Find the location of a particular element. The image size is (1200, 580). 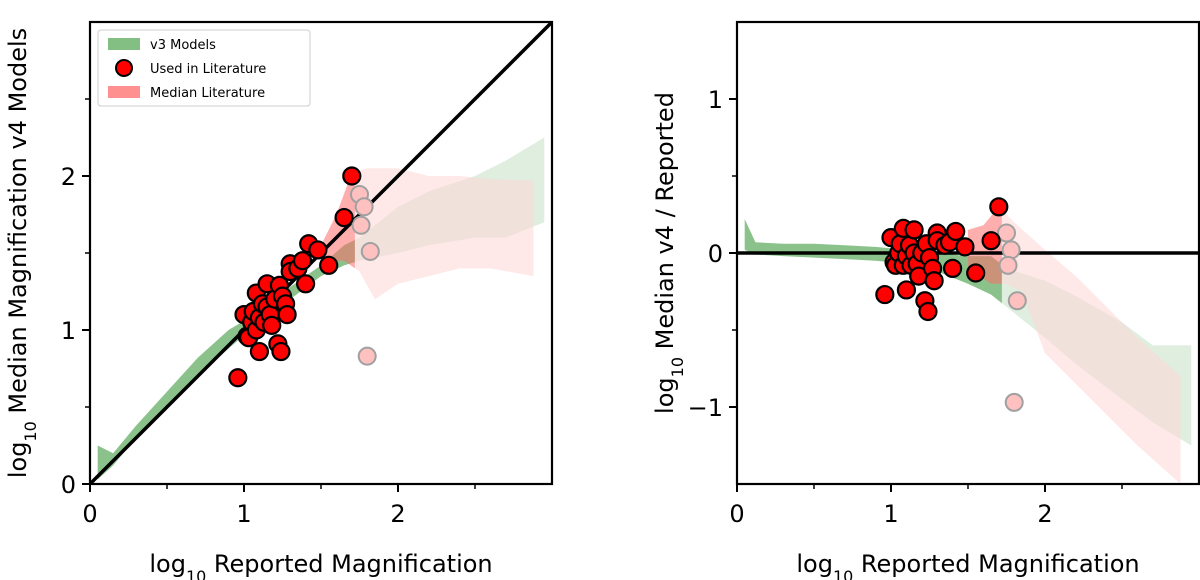

fade-overlay is located at coordinates (453, 253).